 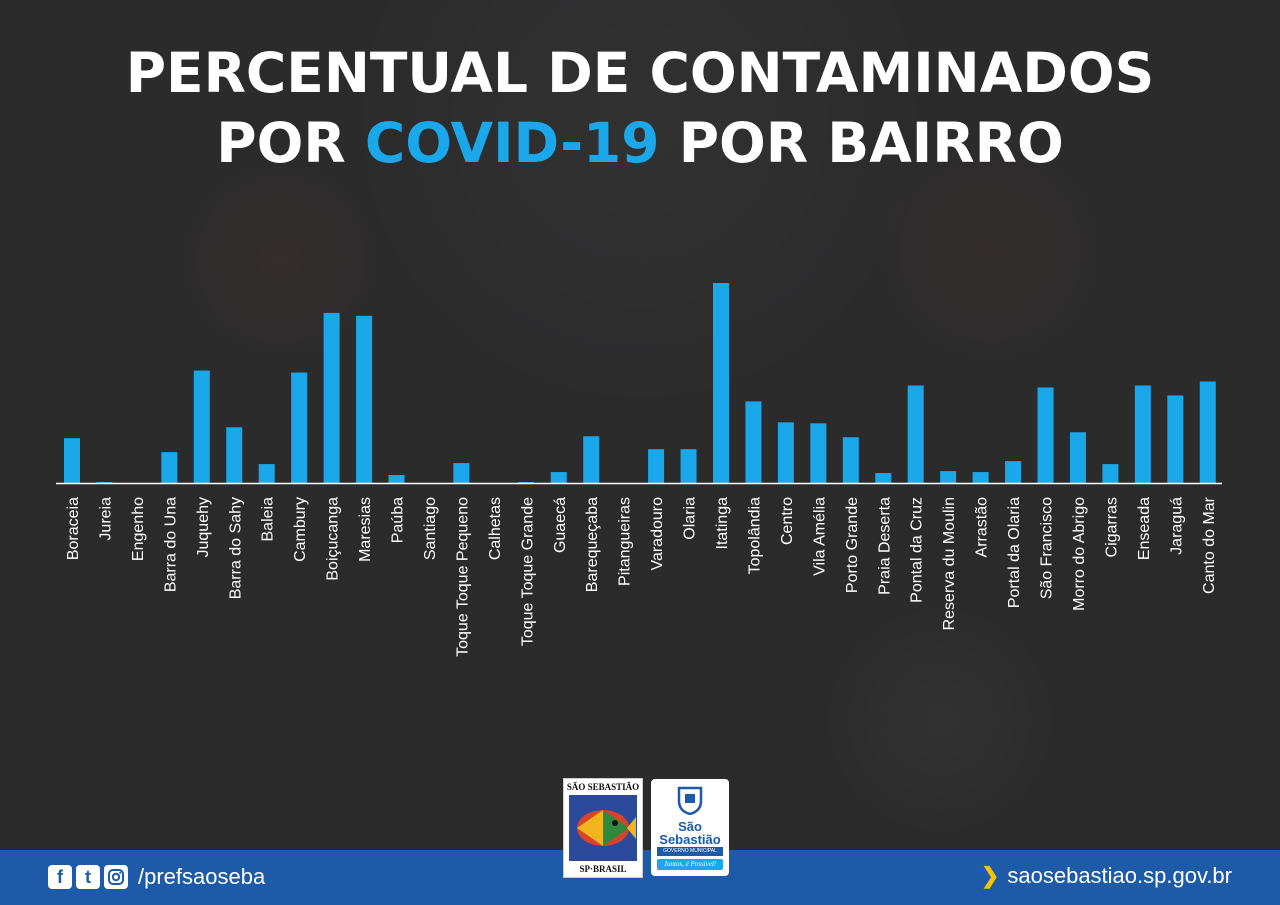 I want to click on x-tick-label-16: Barequeçaba, so click(x=592, y=544).